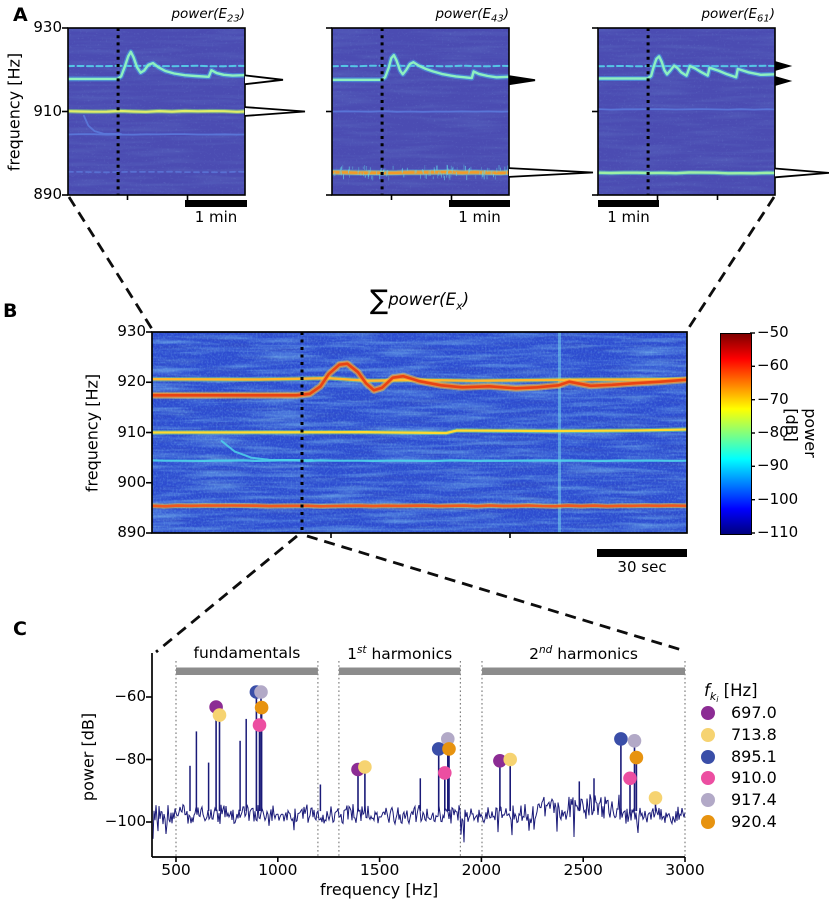  I want to click on colorbar-tick-label: −100, so click(778, 498).